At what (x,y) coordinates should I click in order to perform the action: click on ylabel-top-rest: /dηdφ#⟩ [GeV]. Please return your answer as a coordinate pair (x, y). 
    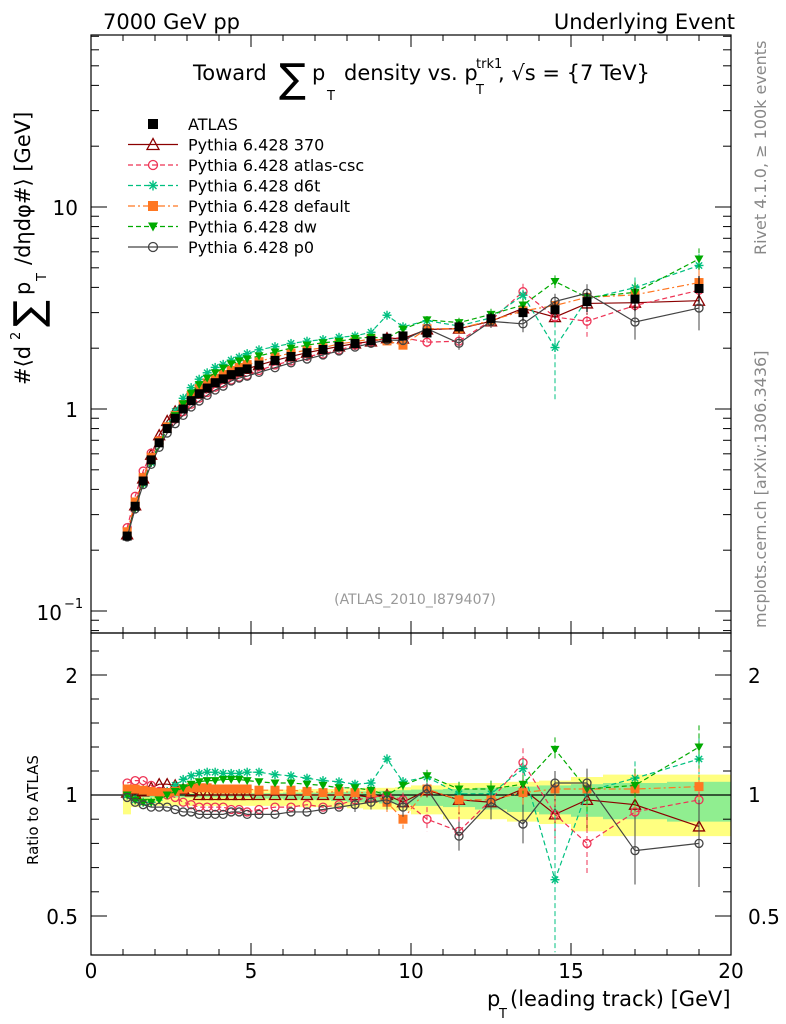
    Looking at the image, I should click on (23, 188).